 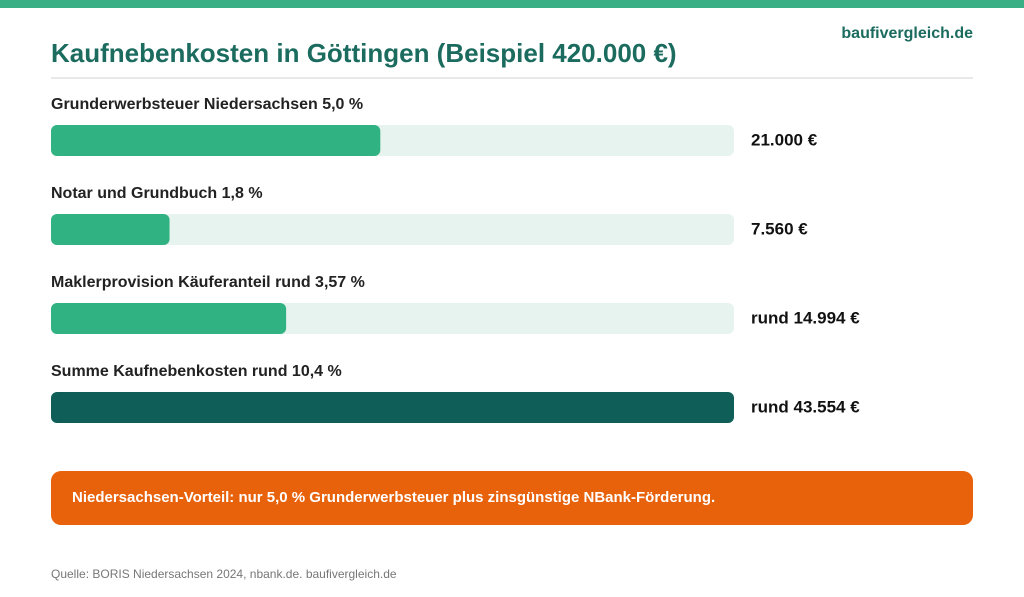 What do you see at coordinates (208, 282) in the screenshot?
I see `category-label: Maklerprovision Käuferanteil rund 3,57 %` at bounding box center [208, 282].